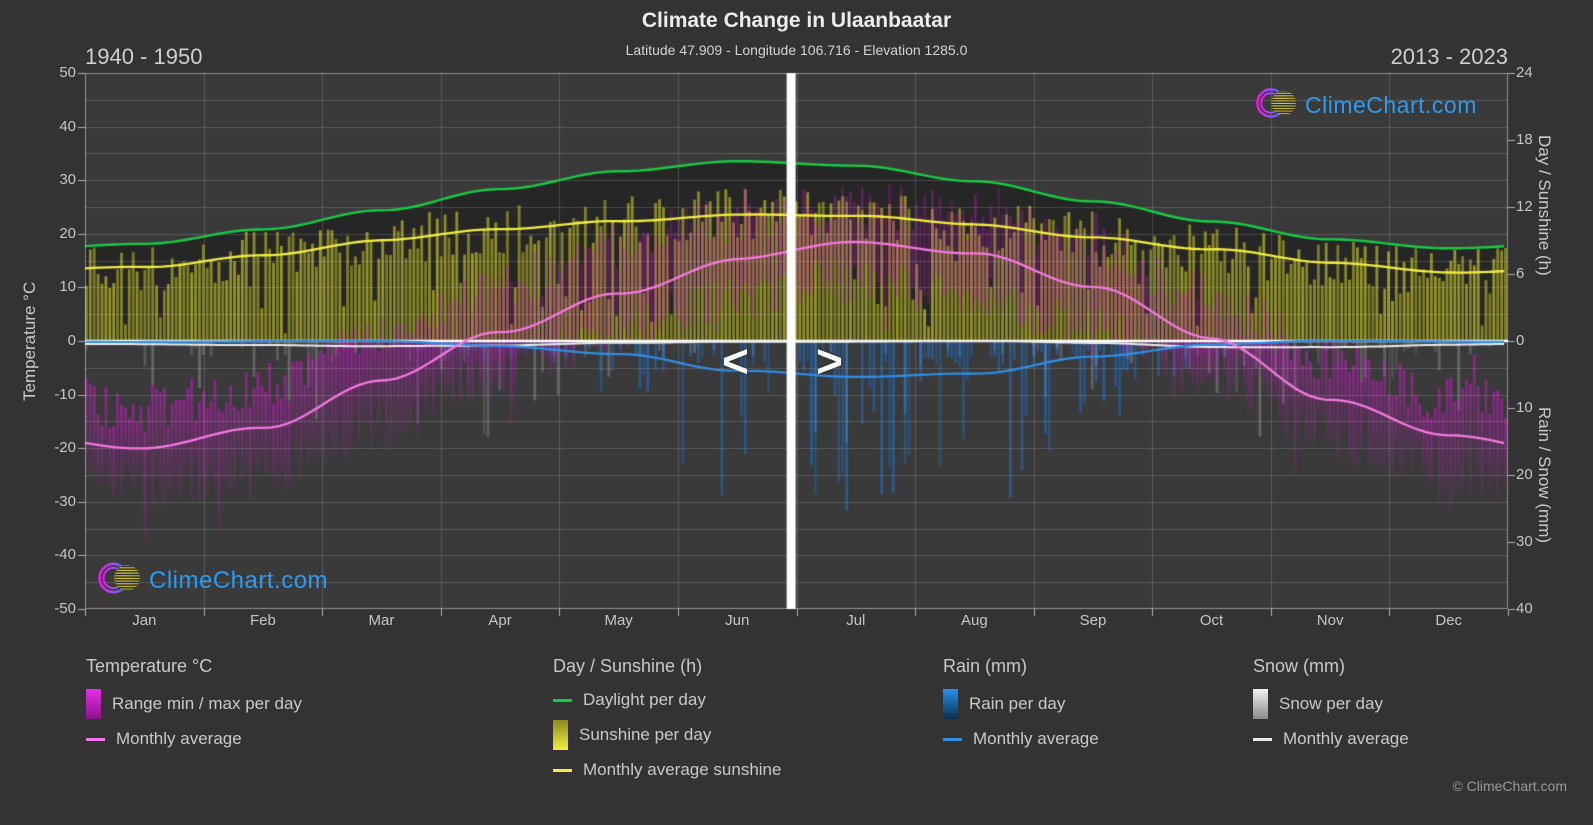 Image resolution: width=1593 pixels, height=825 pixels. I want to click on legend-item-label: Daylight per day, so click(644, 699).